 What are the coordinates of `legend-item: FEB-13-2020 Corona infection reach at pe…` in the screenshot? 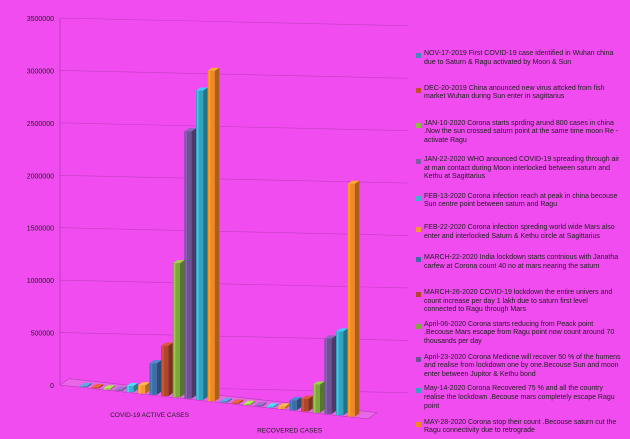 It's located at (519, 201).